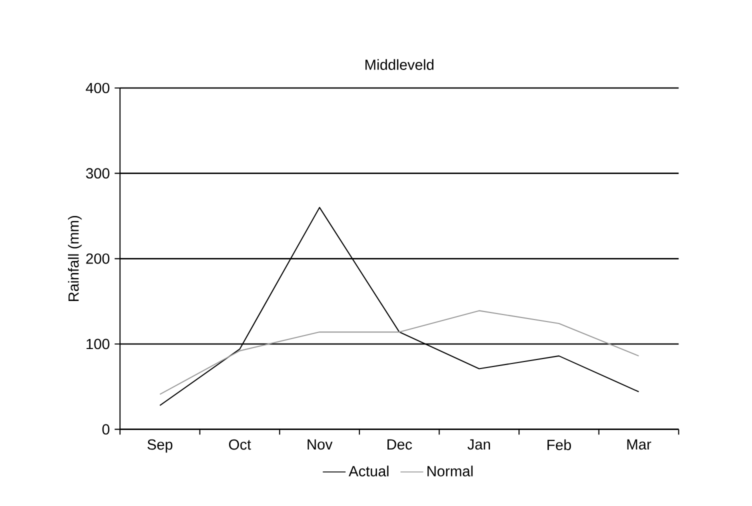 This screenshot has height=506, width=752. I want to click on y-tick-label: 100, so click(98, 344).